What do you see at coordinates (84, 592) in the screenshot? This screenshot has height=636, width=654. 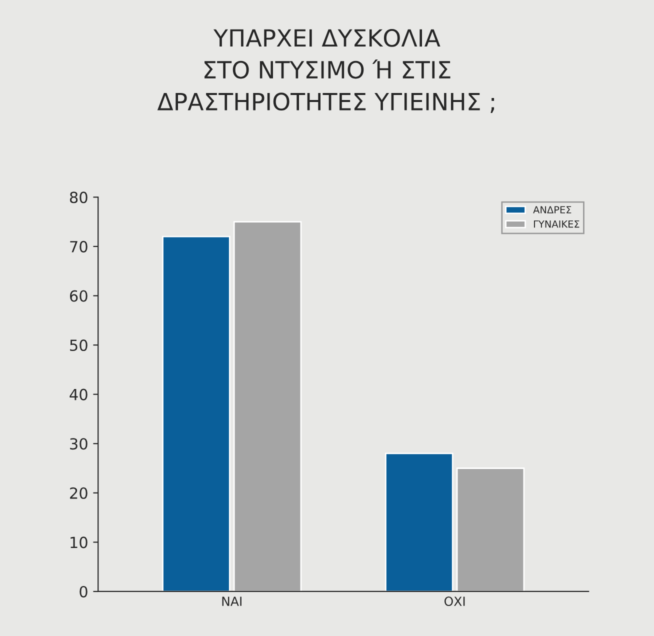 I see `y-tick-label: 0` at bounding box center [84, 592].